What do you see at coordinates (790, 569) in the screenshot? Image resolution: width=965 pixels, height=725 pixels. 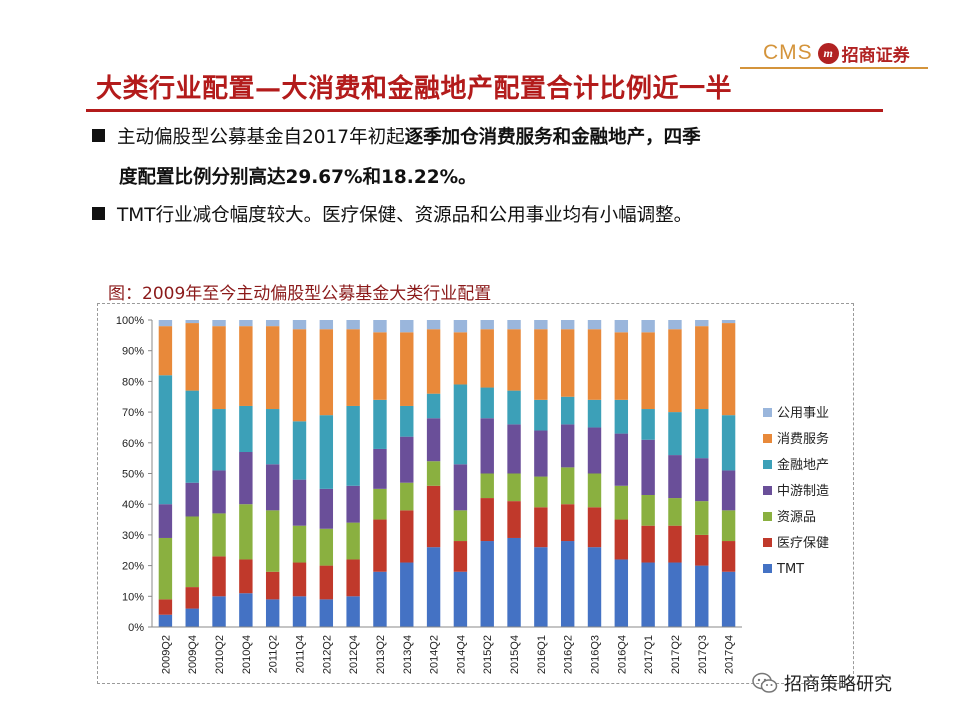 I see `legend-label-TMT: TMT` at bounding box center [790, 569].